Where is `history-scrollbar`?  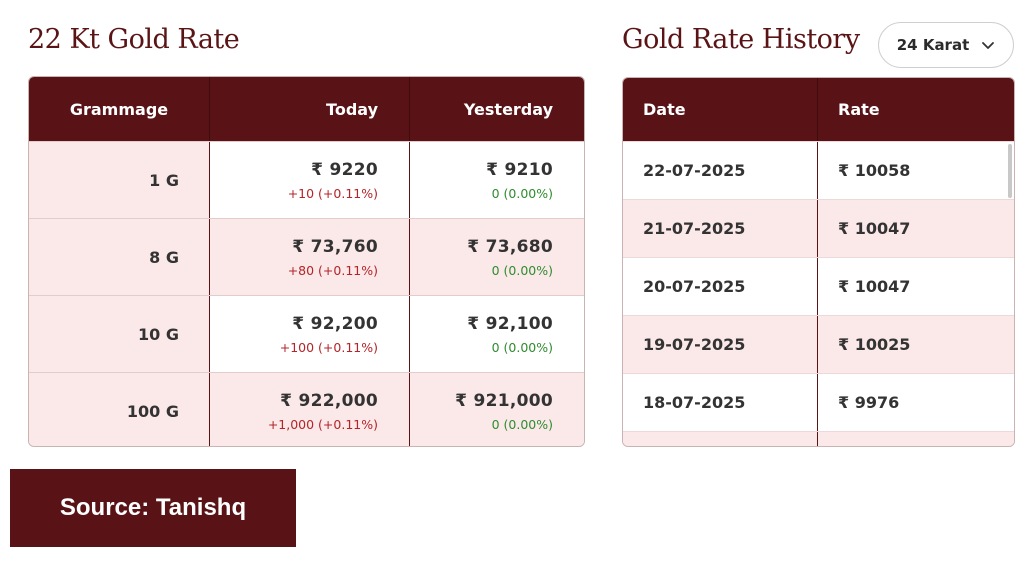
history-scrollbar is located at coordinates (1010, 171).